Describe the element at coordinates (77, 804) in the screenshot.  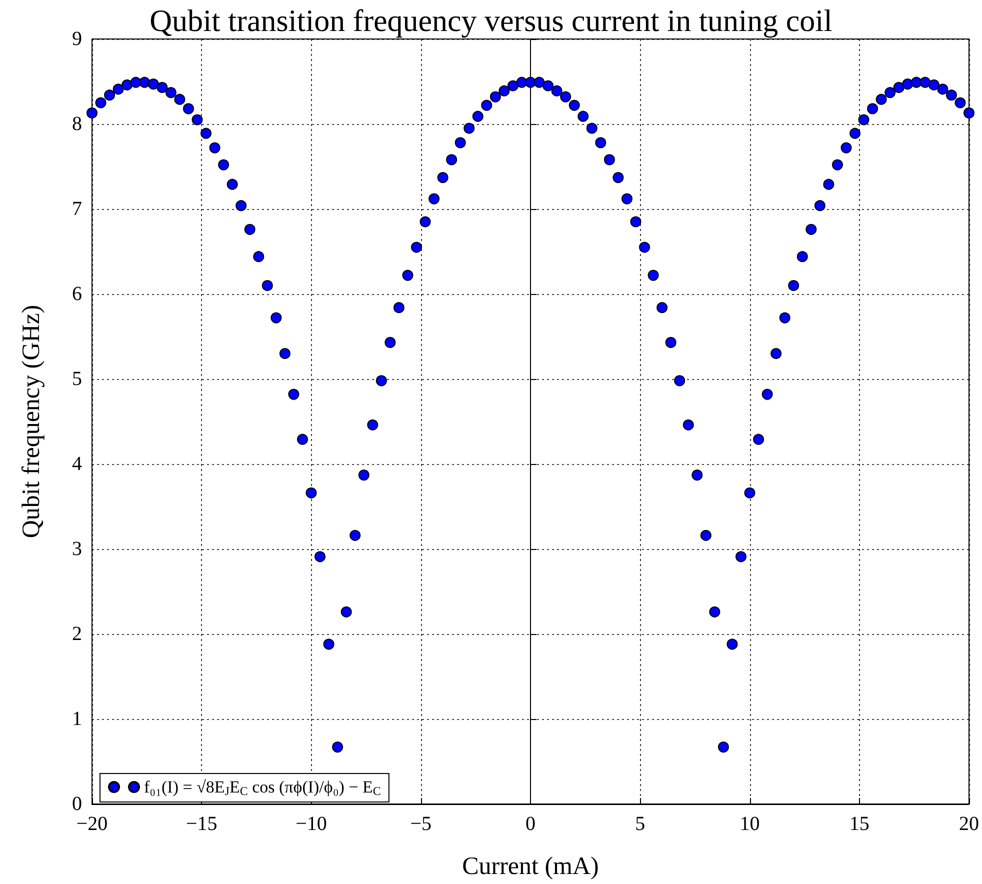
I see `y-tick-label: 0` at that location.